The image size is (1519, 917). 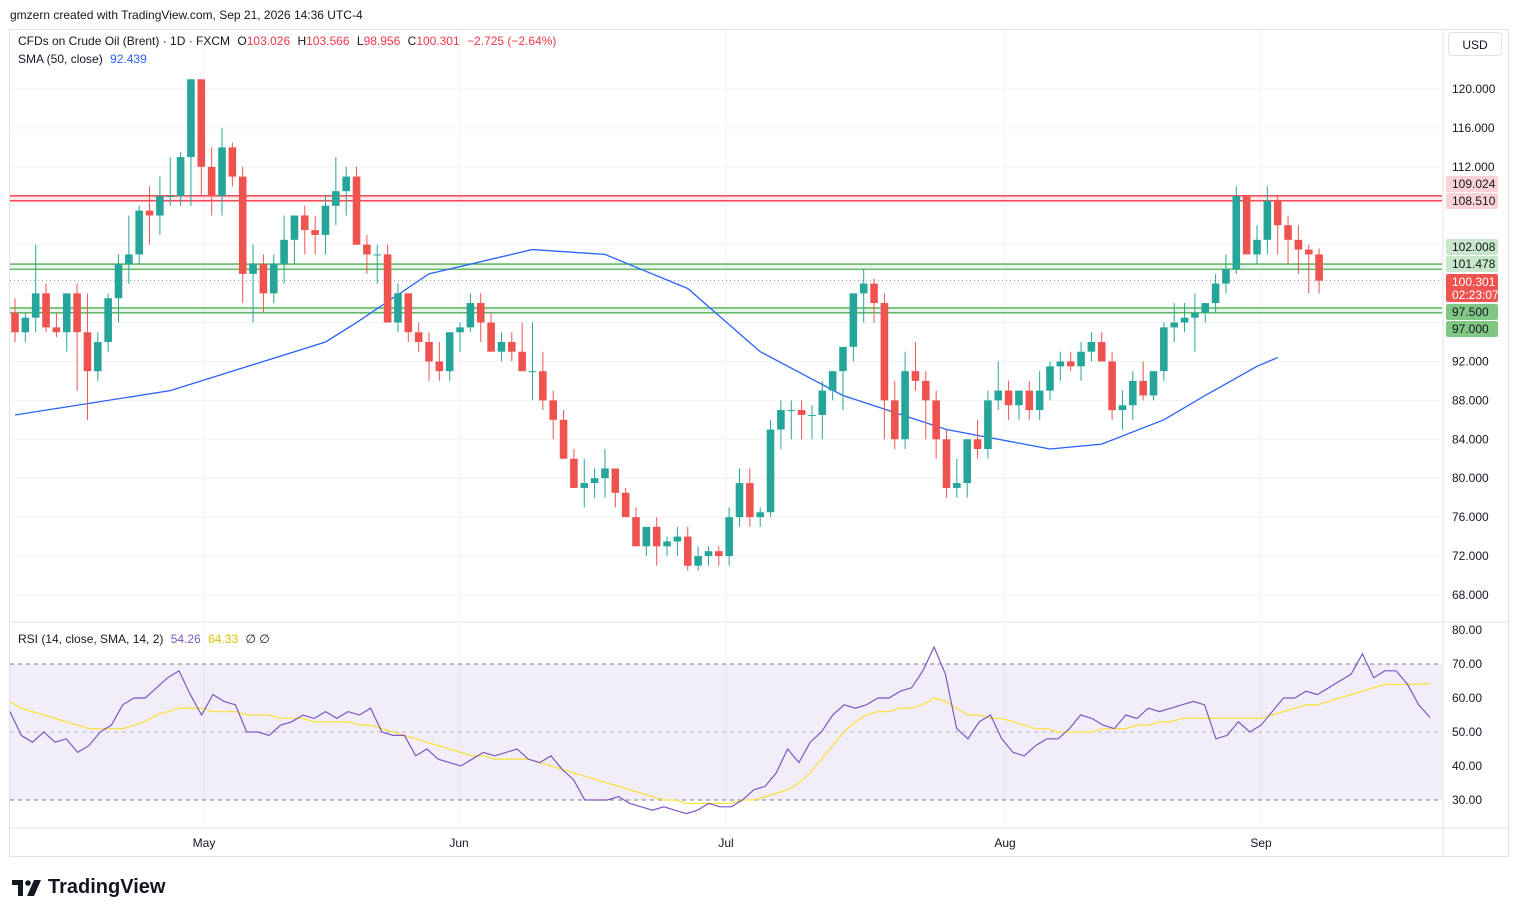 I want to click on support-lower-bottom-badge-label: 97.000, so click(x=1470, y=329).